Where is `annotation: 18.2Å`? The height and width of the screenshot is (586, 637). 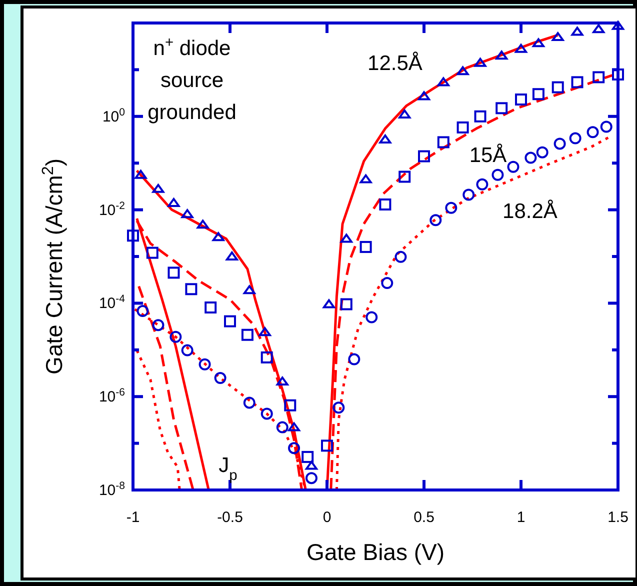
annotation: 18.2Å is located at coordinates (530, 211).